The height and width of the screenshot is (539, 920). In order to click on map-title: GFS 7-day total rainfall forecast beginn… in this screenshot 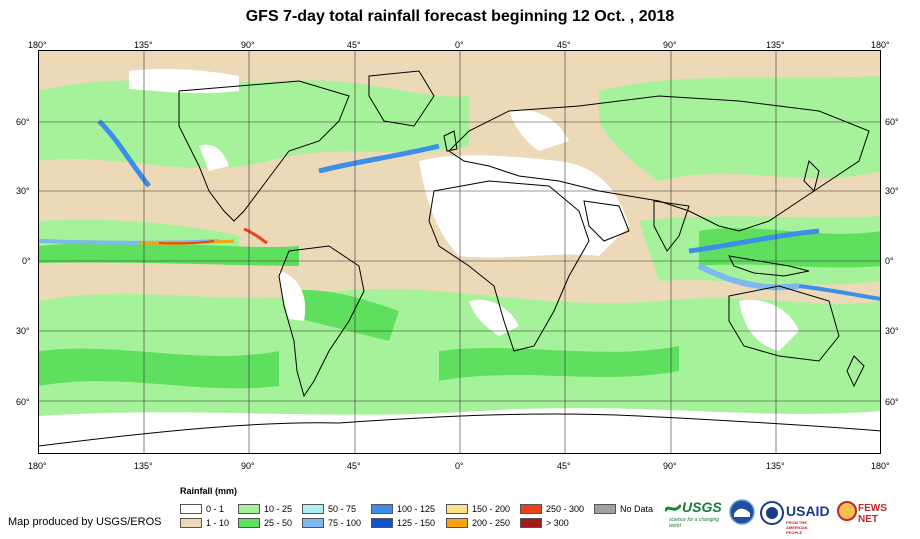, I will do `click(460, 16)`.